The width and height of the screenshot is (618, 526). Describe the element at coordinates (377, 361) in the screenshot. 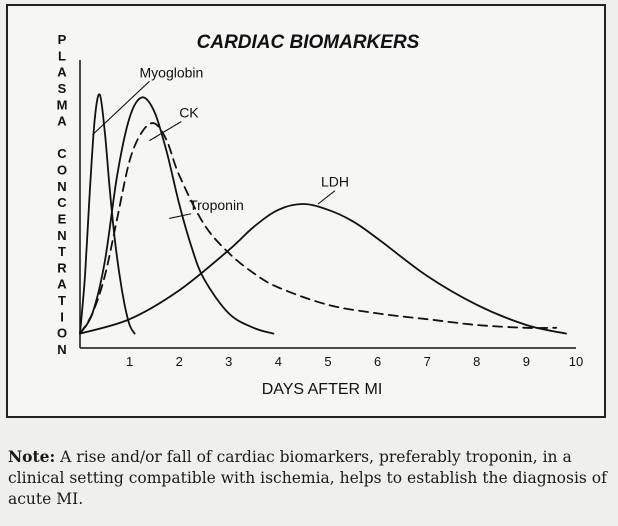

I see `x-tick-label: 6` at that location.